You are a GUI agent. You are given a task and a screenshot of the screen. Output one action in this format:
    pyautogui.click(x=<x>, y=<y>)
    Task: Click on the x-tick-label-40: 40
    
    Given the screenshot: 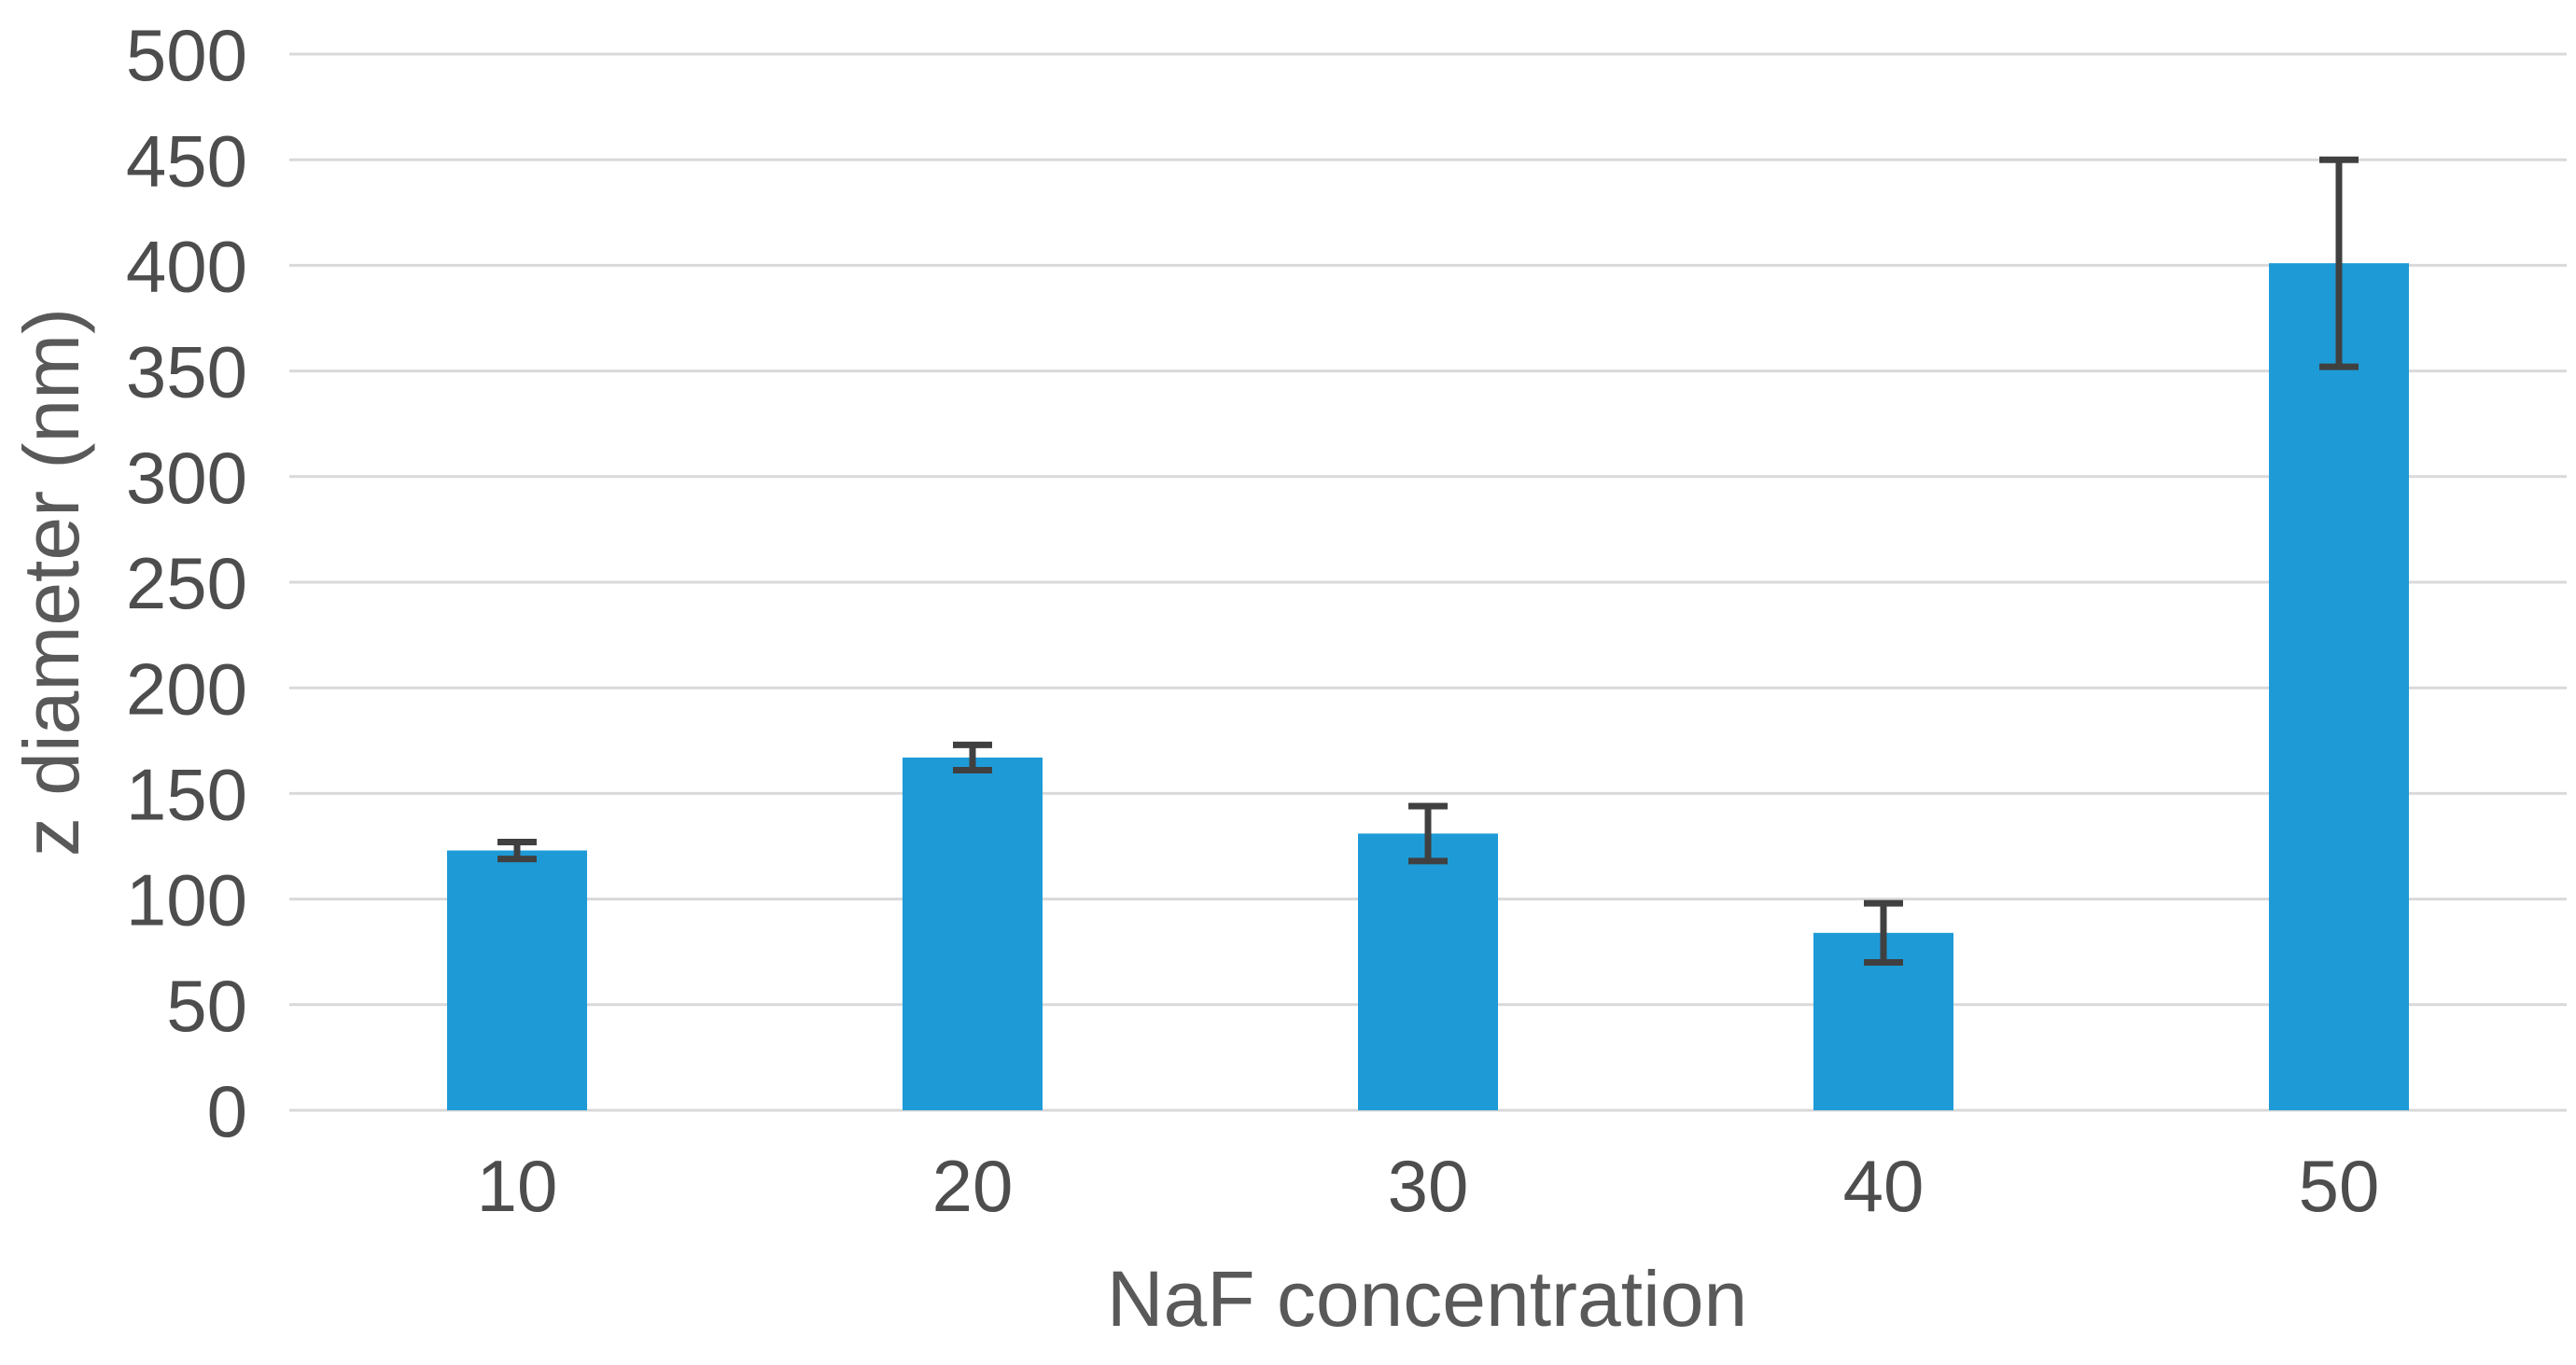 What is the action you would take?
    pyautogui.click(x=1884, y=1186)
    